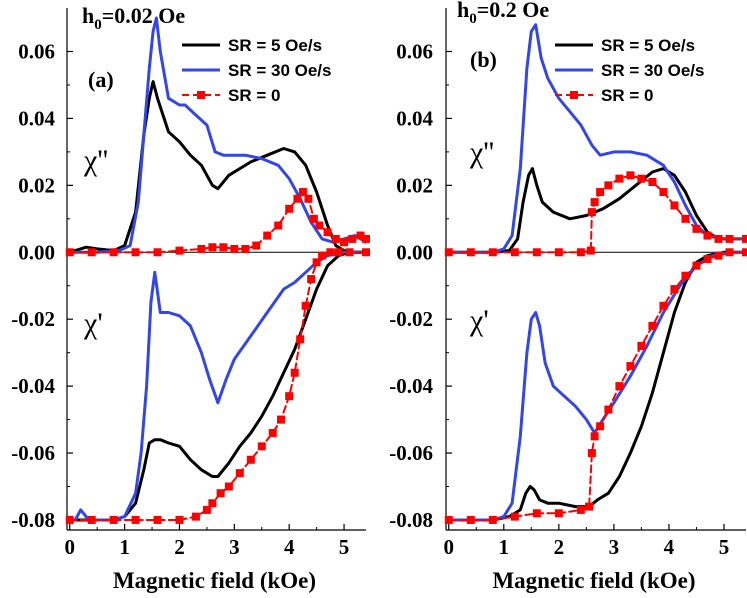  Describe the element at coordinates (414, 252) in the screenshot. I see `y-tick-label: 0.00` at that location.